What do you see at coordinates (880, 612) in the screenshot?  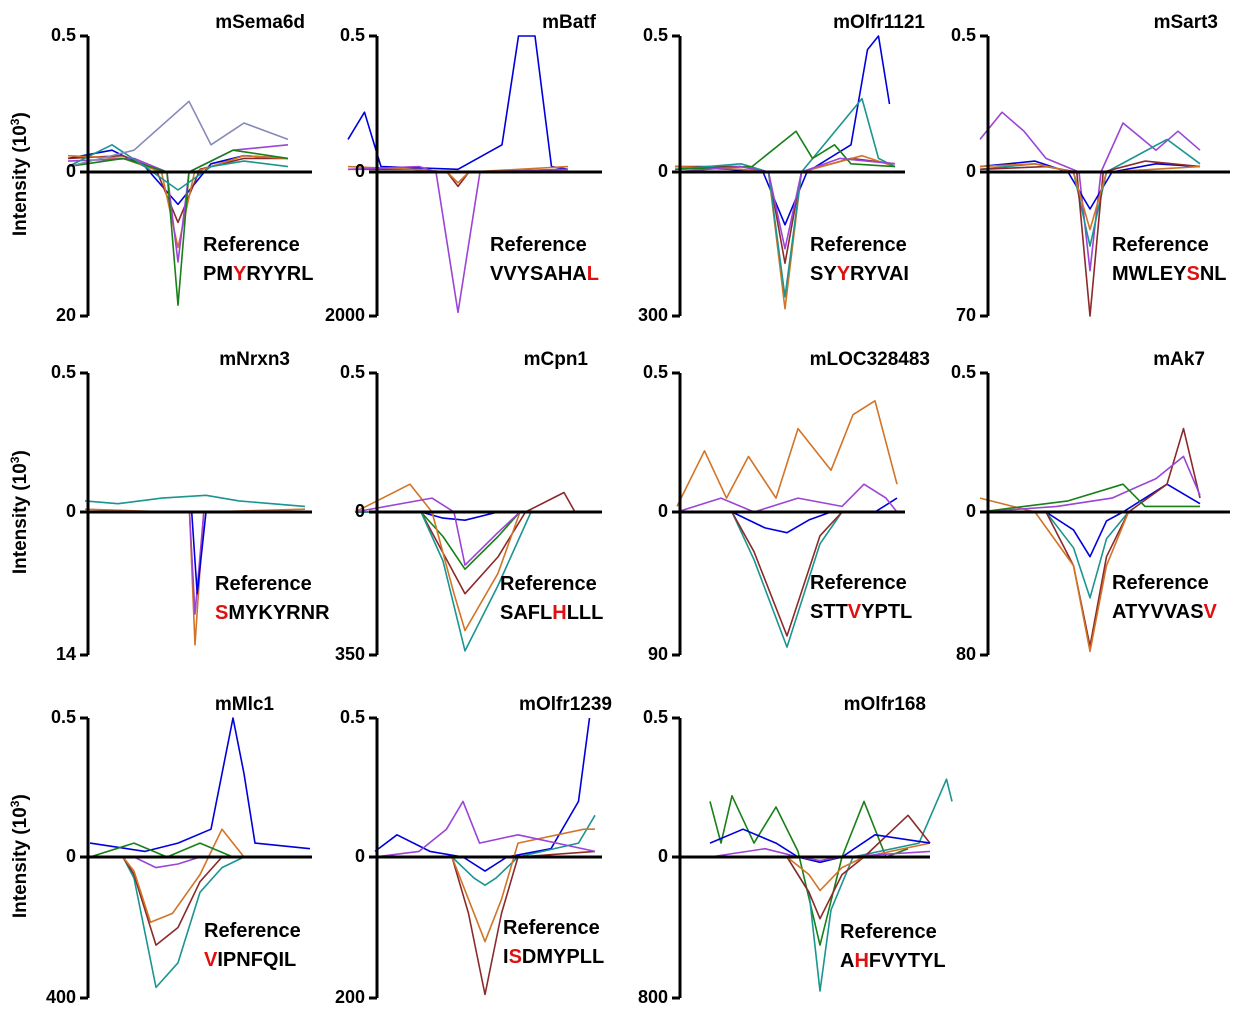 I see `residue: P` at bounding box center [880, 612].